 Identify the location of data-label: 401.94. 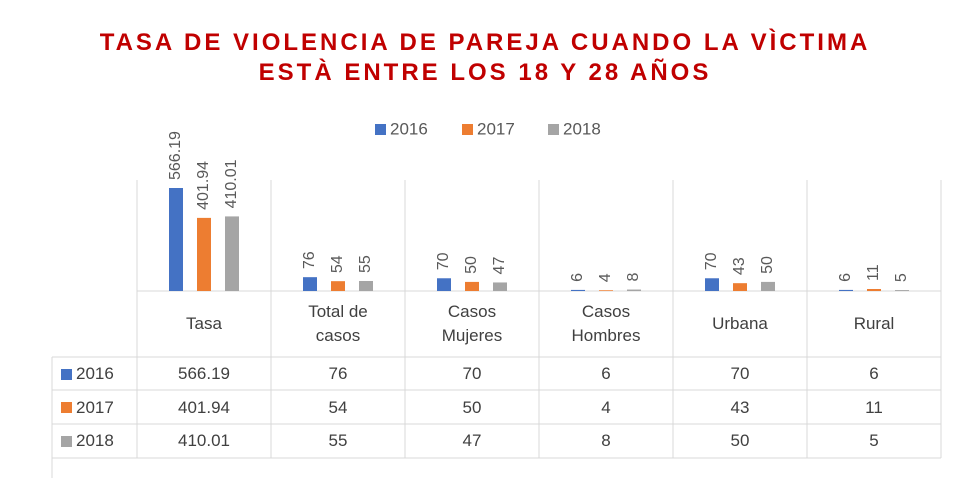
(203, 185).